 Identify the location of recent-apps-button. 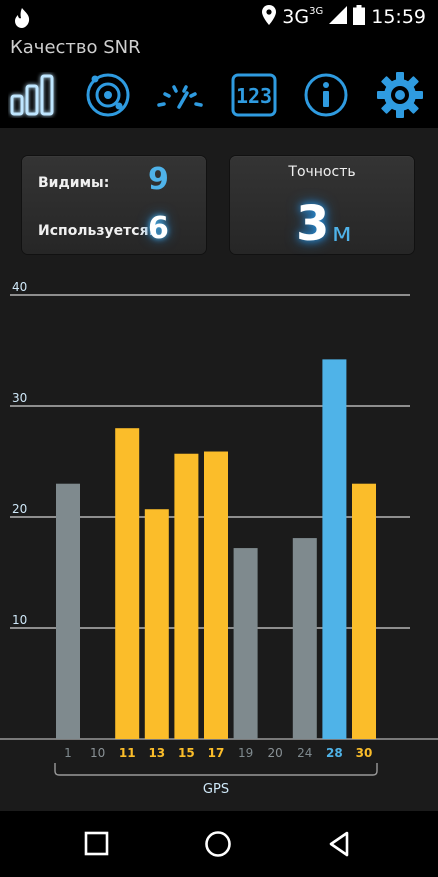
(97, 844).